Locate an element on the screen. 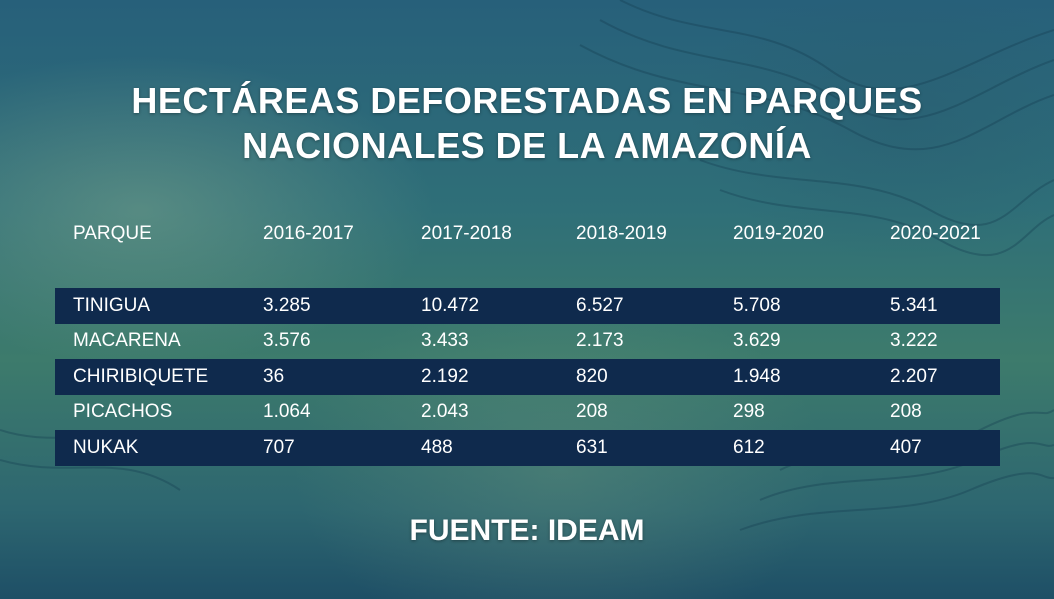 The width and height of the screenshot is (1054, 599). table-cell: NUKAK is located at coordinates (106, 447).